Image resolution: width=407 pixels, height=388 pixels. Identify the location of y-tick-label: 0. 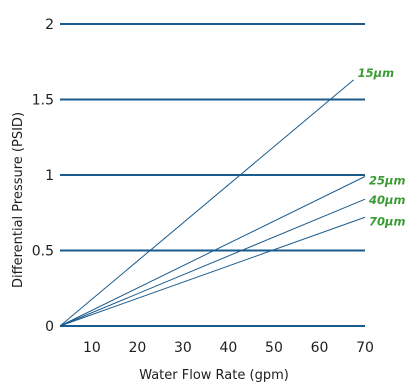
(49, 327).